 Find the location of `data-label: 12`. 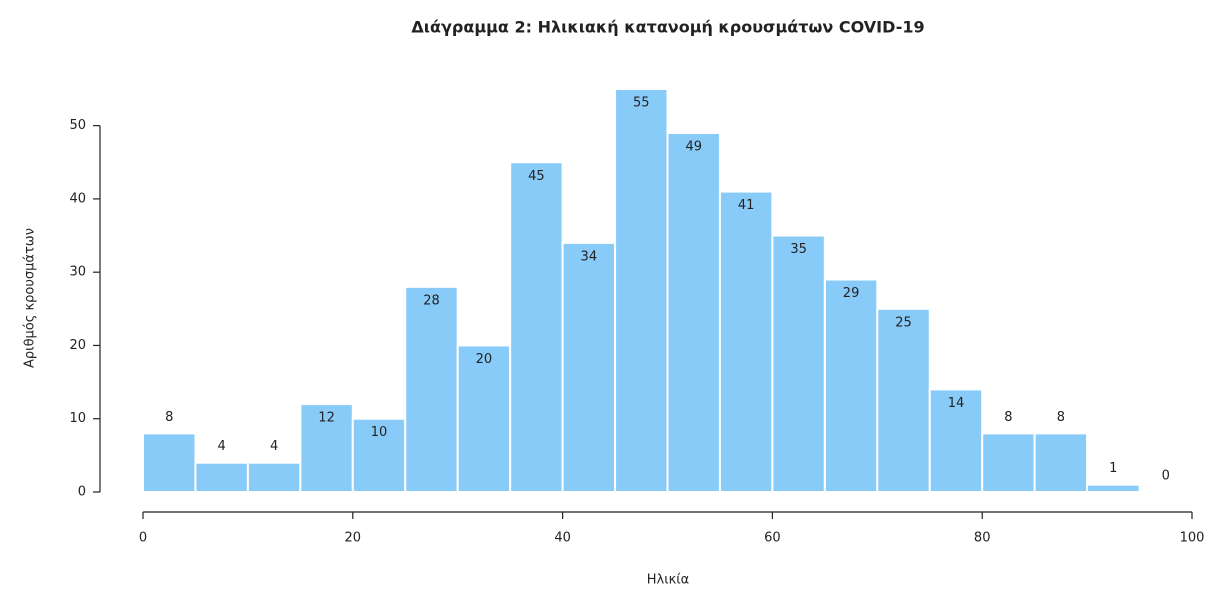

data-label: 12 is located at coordinates (326, 418).